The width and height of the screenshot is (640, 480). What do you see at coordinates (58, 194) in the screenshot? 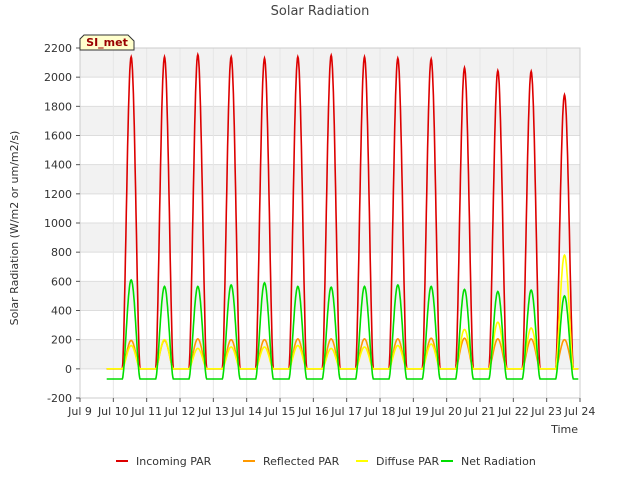
I see `y-tick-label: 1200` at bounding box center [58, 194].